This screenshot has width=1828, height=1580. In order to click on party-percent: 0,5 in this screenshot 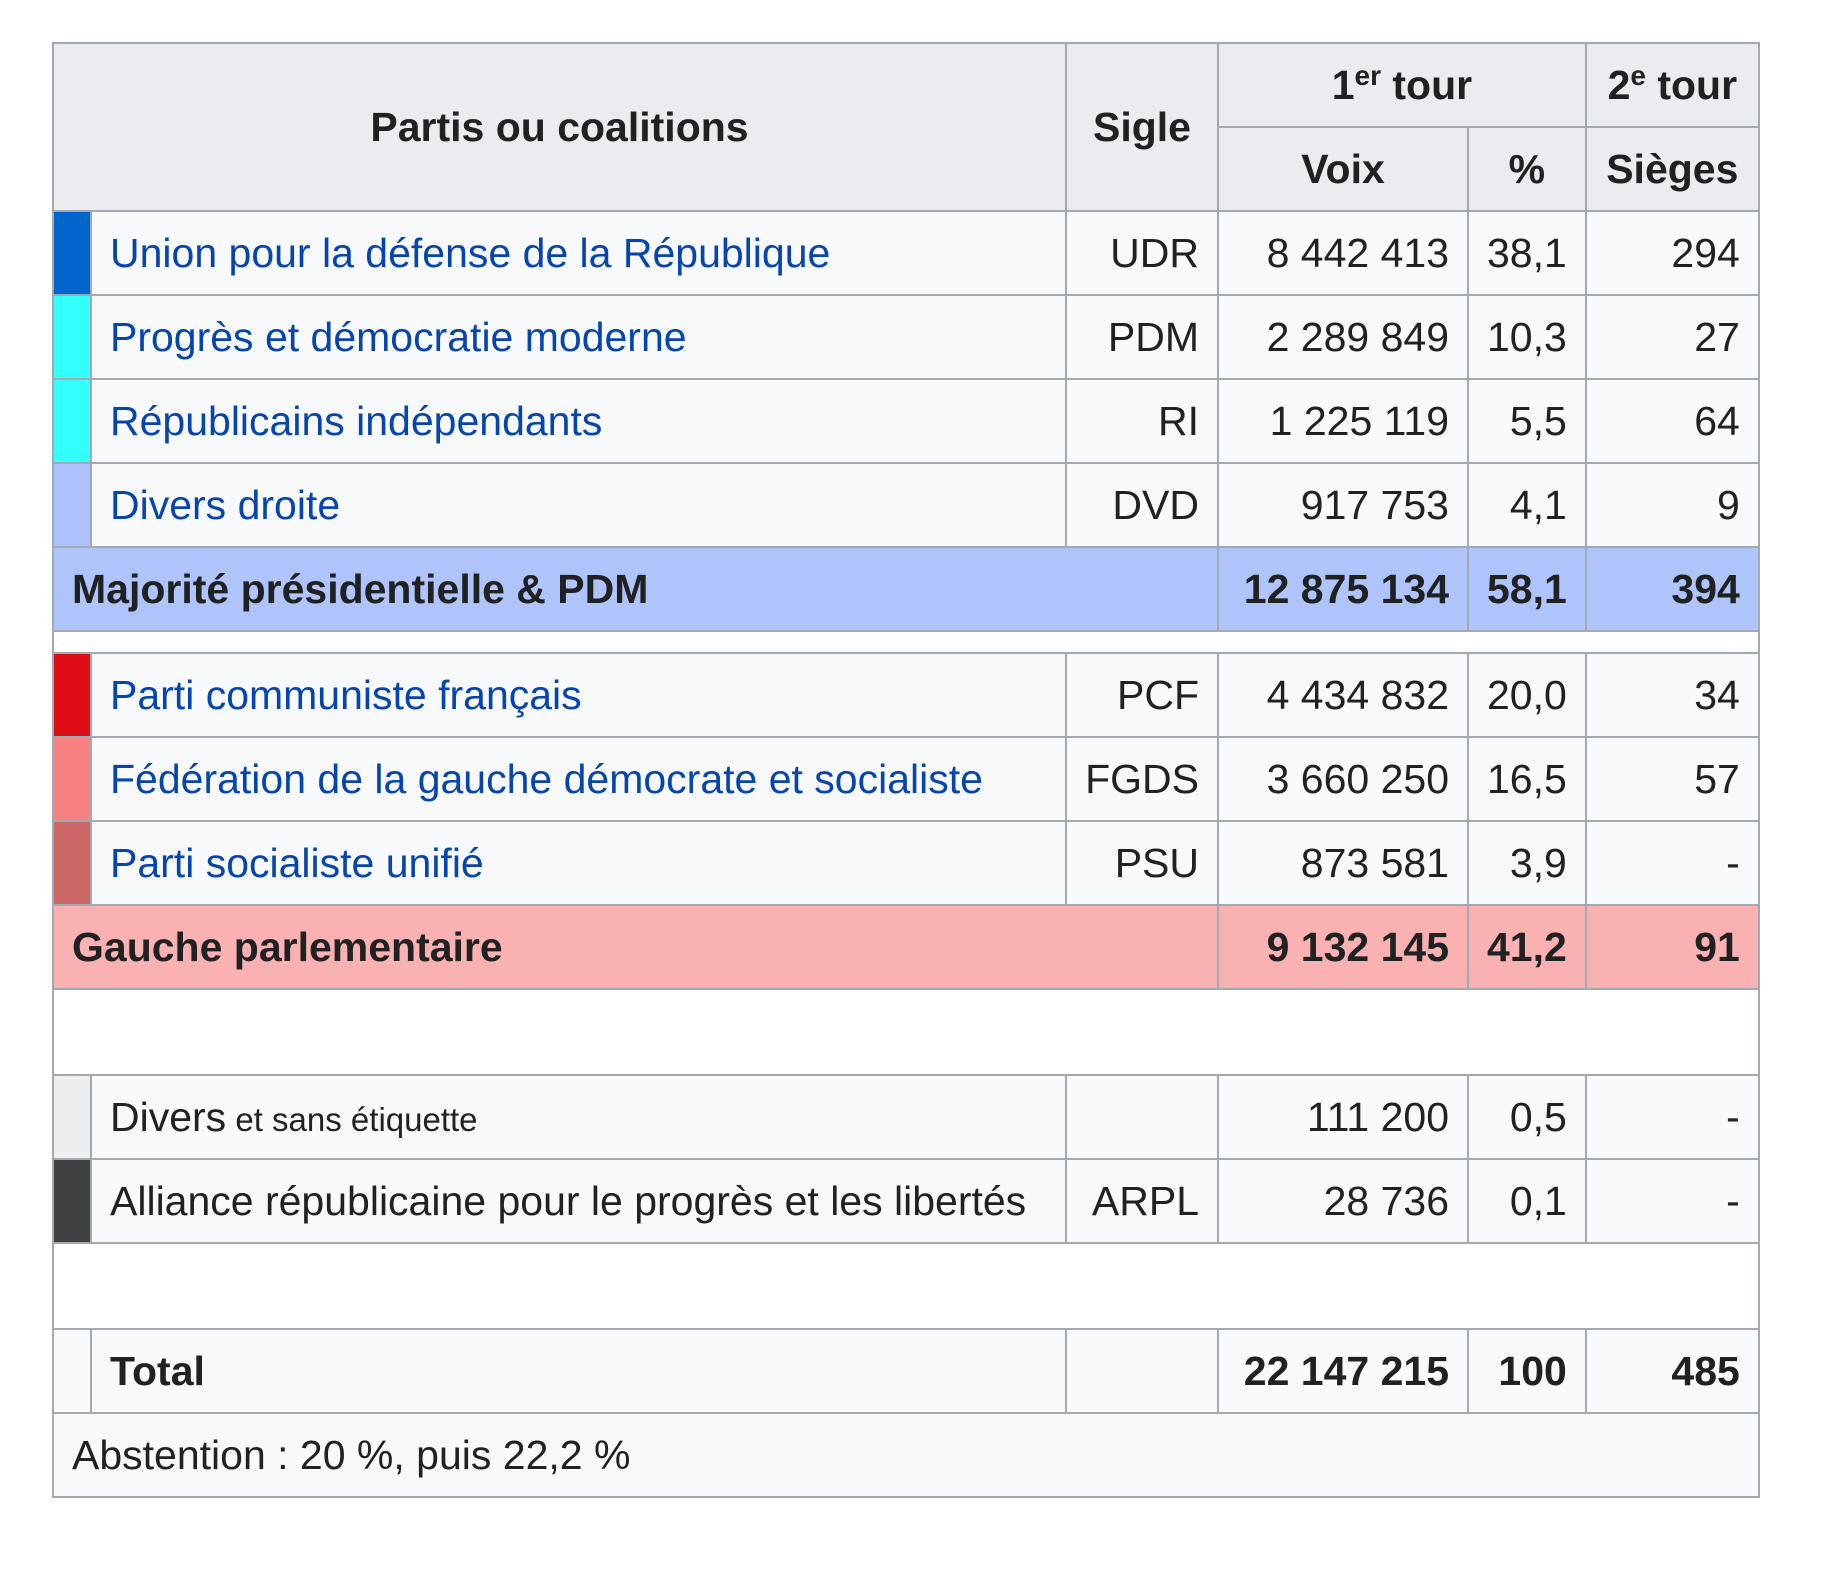, I will do `click(1527, 1117)`.